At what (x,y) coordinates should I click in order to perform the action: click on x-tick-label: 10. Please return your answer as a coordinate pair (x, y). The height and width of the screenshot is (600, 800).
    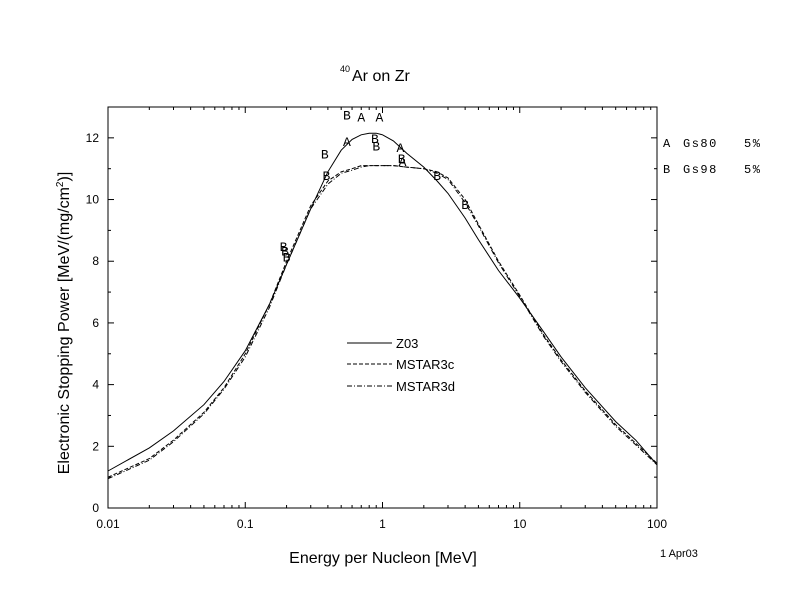
    Looking at the image, I should click on (520, 524).